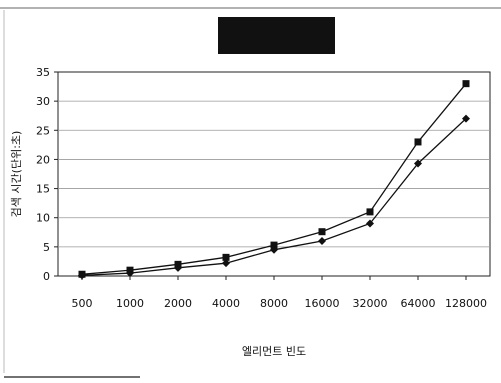 The height and width of the screenshot is (383, 501). I want to click on y-tick-label: 25, so click(43, 130).